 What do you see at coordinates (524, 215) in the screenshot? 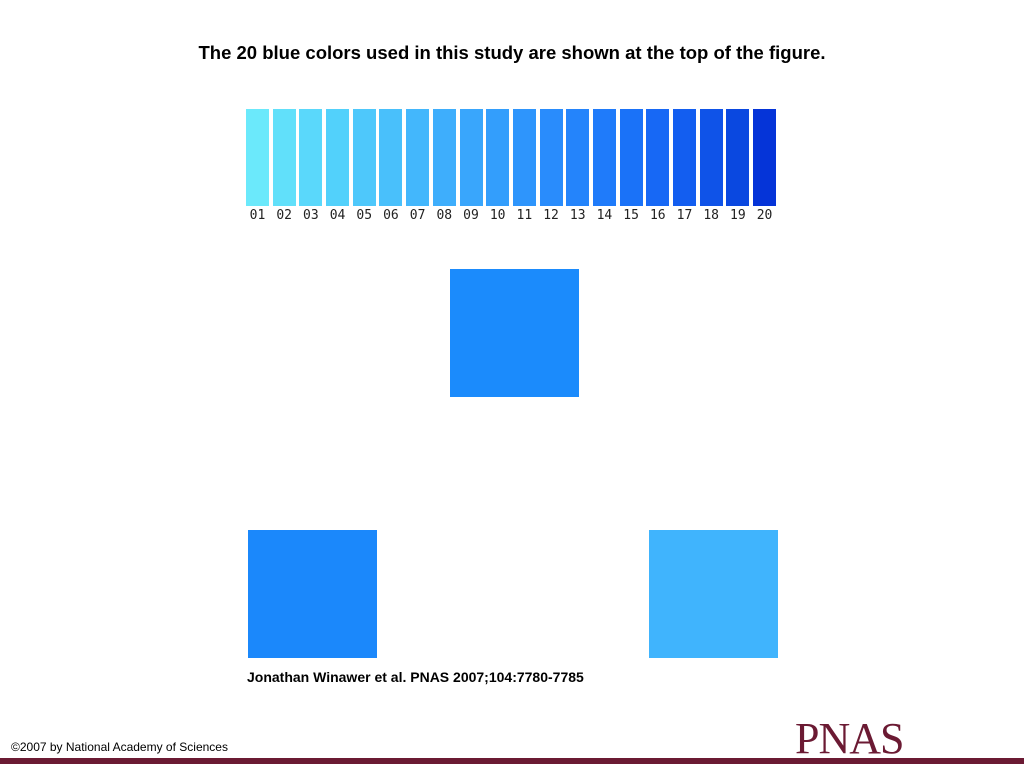
I see `swatch-label: 11` at bounding box center [524, 215].